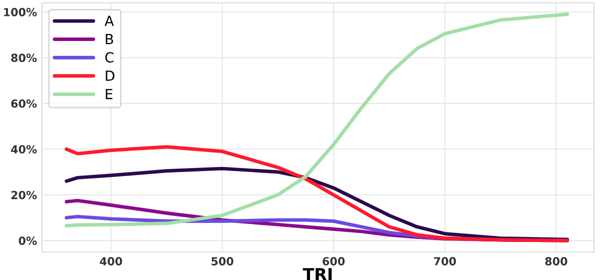 This screenshot has height=280, width=600. Describe the element at coordinates (111, 261) in the screenshot. I see `x-tick-label: 400` at that location.